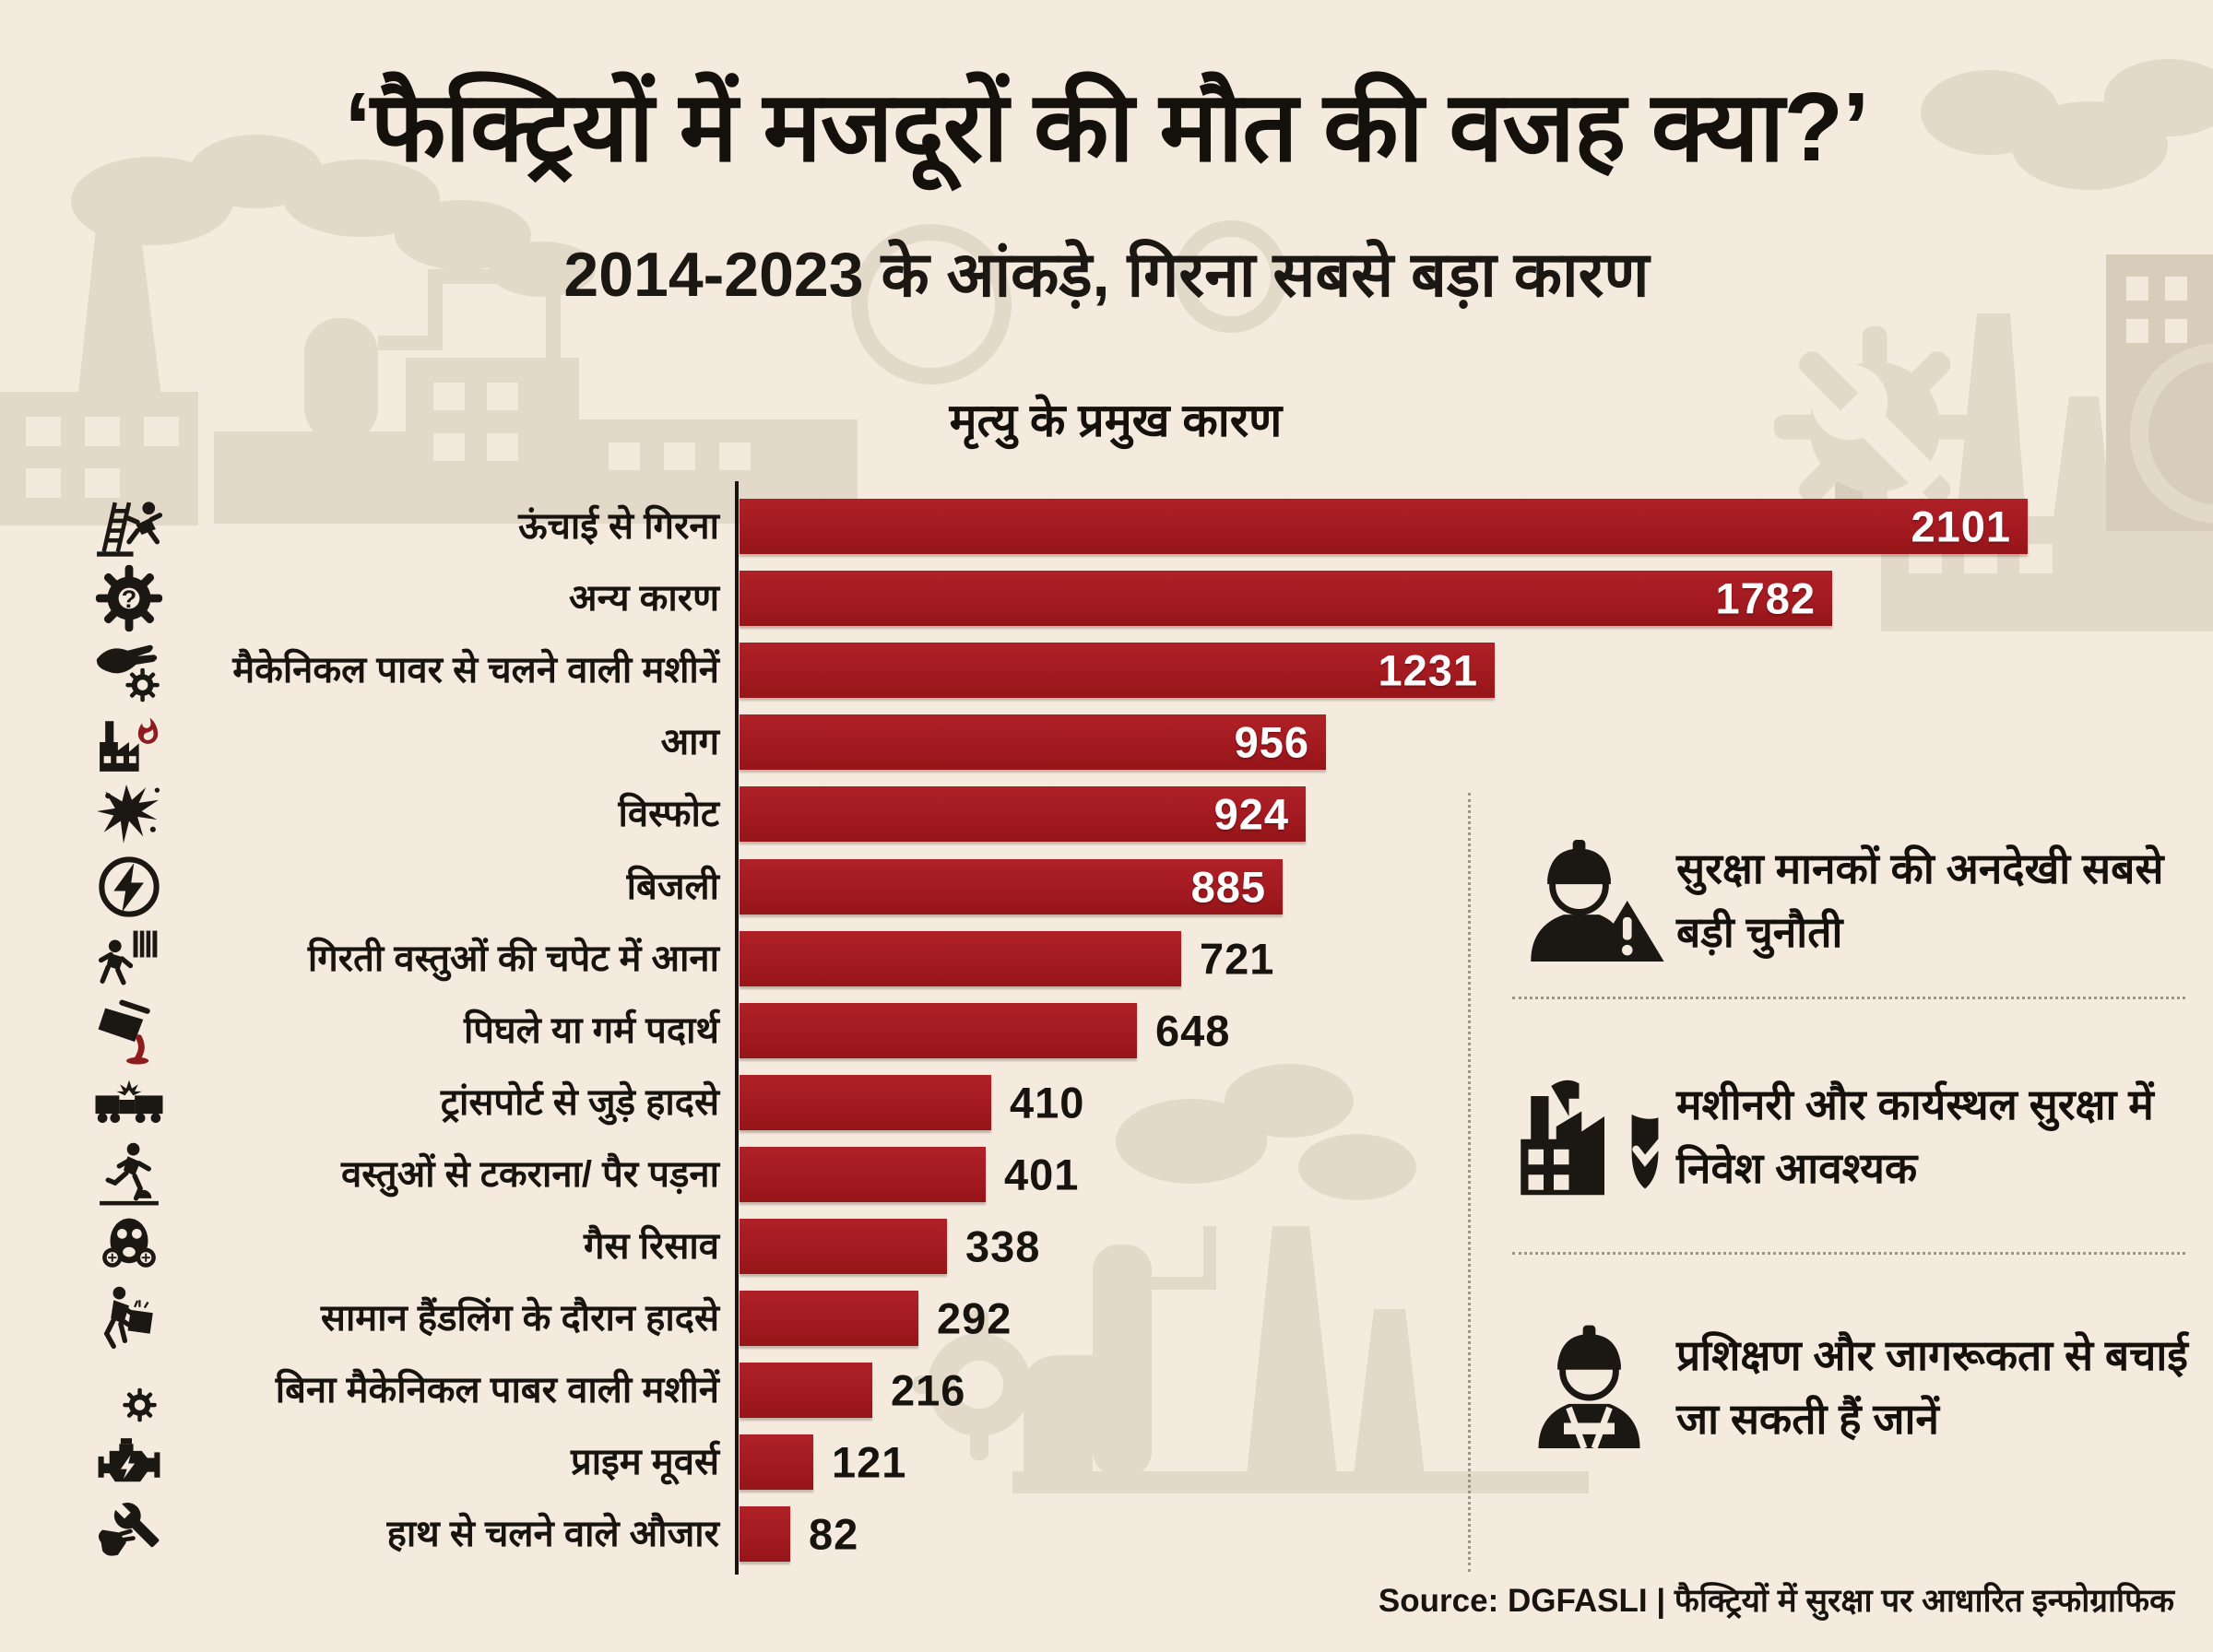 This screenshot has width=2213, height=1652. I want to click on chart-row: बिना मैकेनिकल पाबर वाली मशीनें 216, so click(1106, 1390).